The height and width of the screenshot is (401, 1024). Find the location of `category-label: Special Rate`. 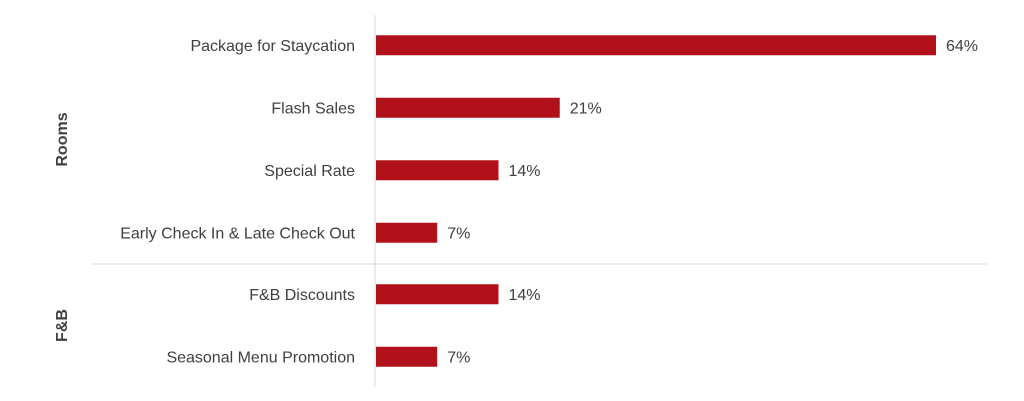

category-label: Special Rate is located at coordinates (309, 171).